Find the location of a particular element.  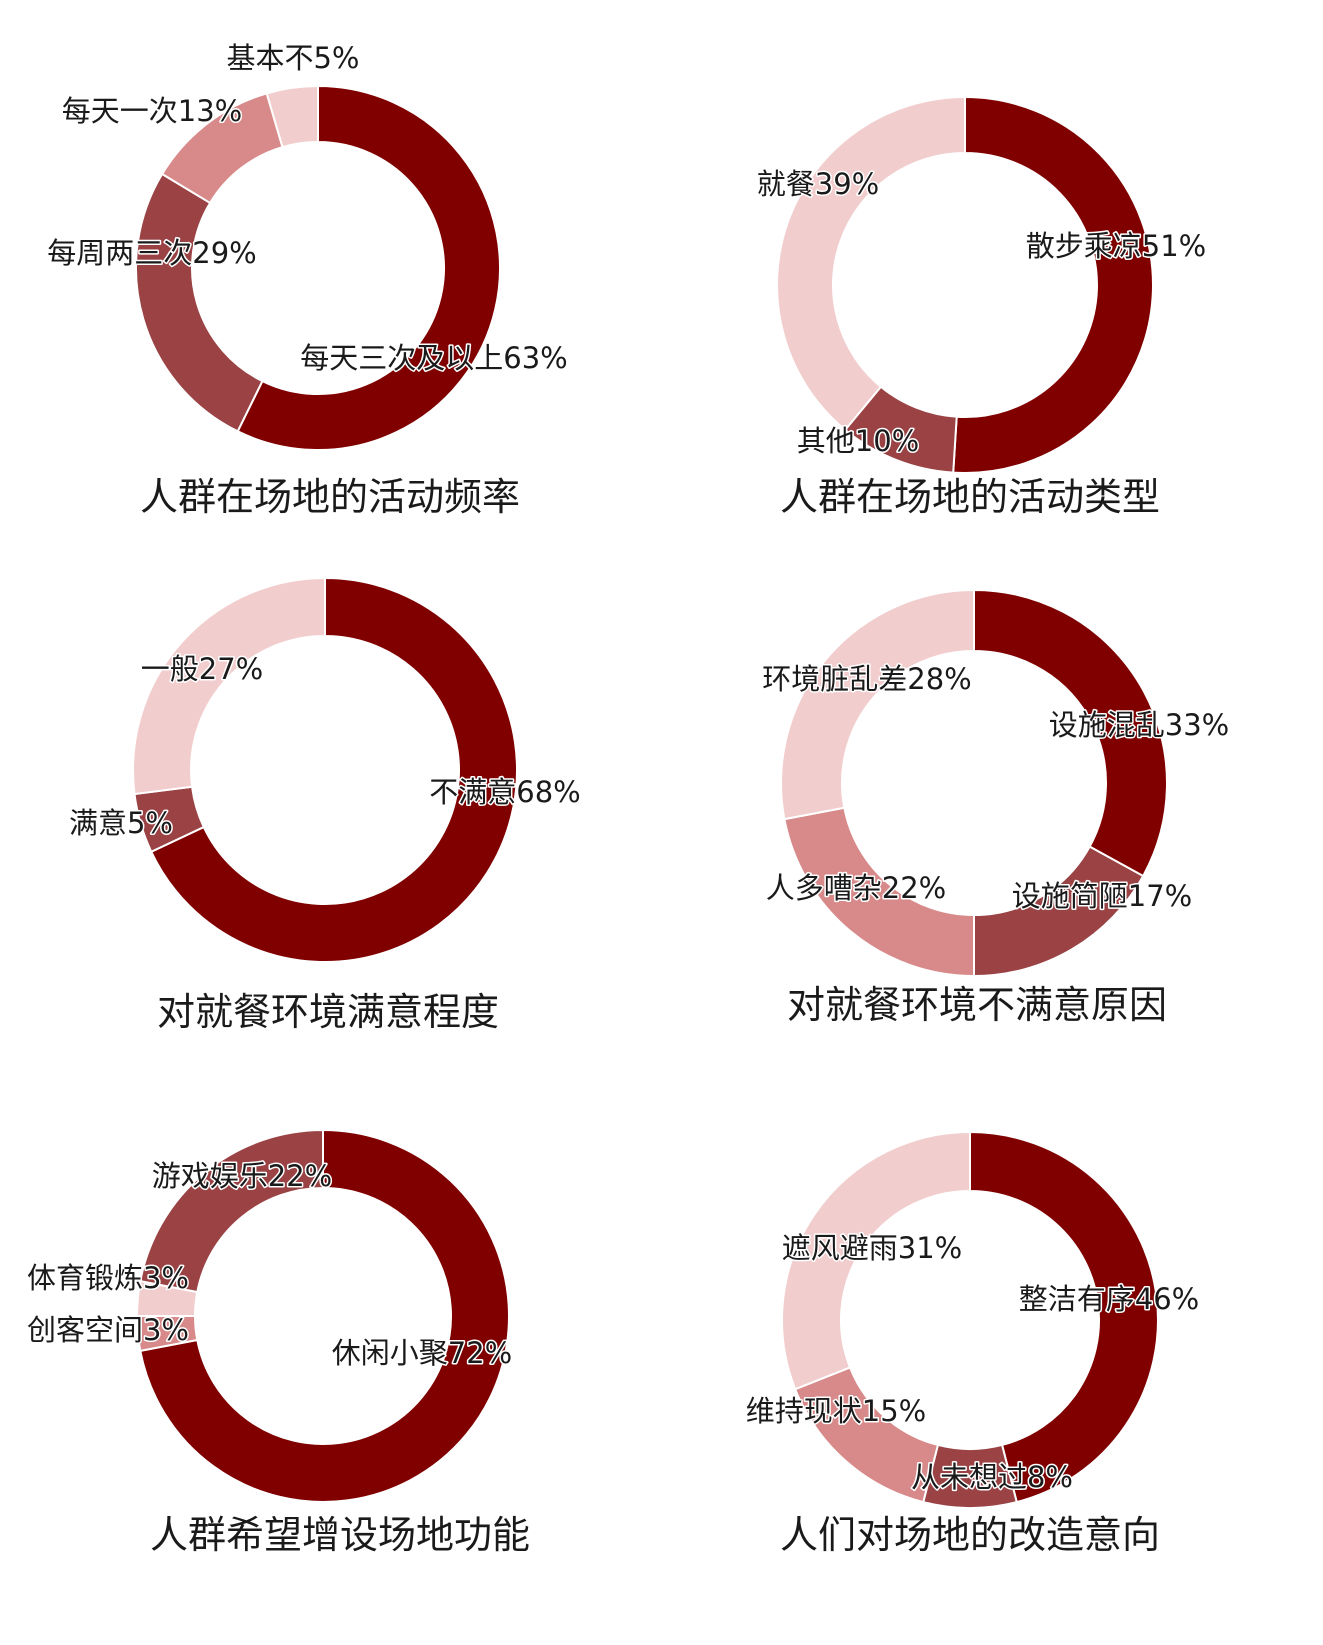

slice-label: 创客空间3% is located at coordinates (108, 1330).